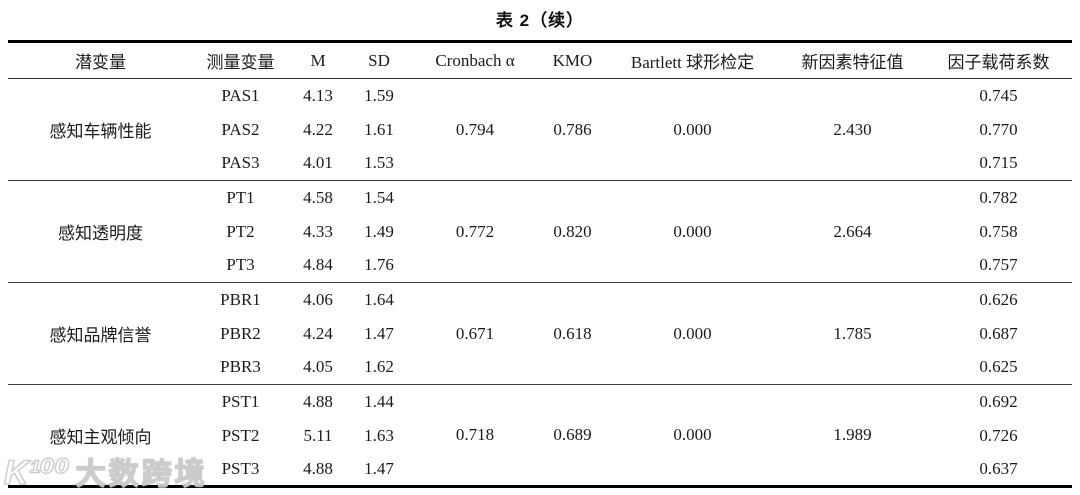 This screenshot has height=495, width=1080. Describe the element at coordinates (240, 129) in the screenshot. I see `measured-variable-cell: PAS2` at that location.